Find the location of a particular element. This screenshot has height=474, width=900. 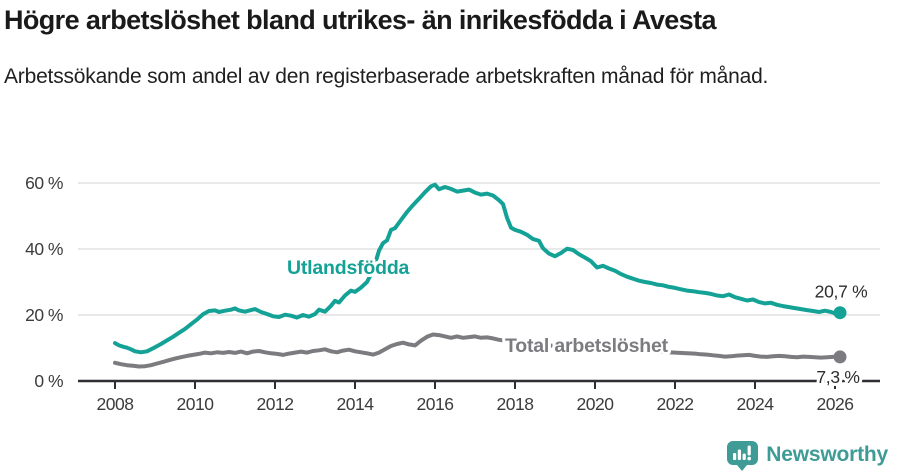

x-tick-label: 2020 is located at coordinates (596, 404).